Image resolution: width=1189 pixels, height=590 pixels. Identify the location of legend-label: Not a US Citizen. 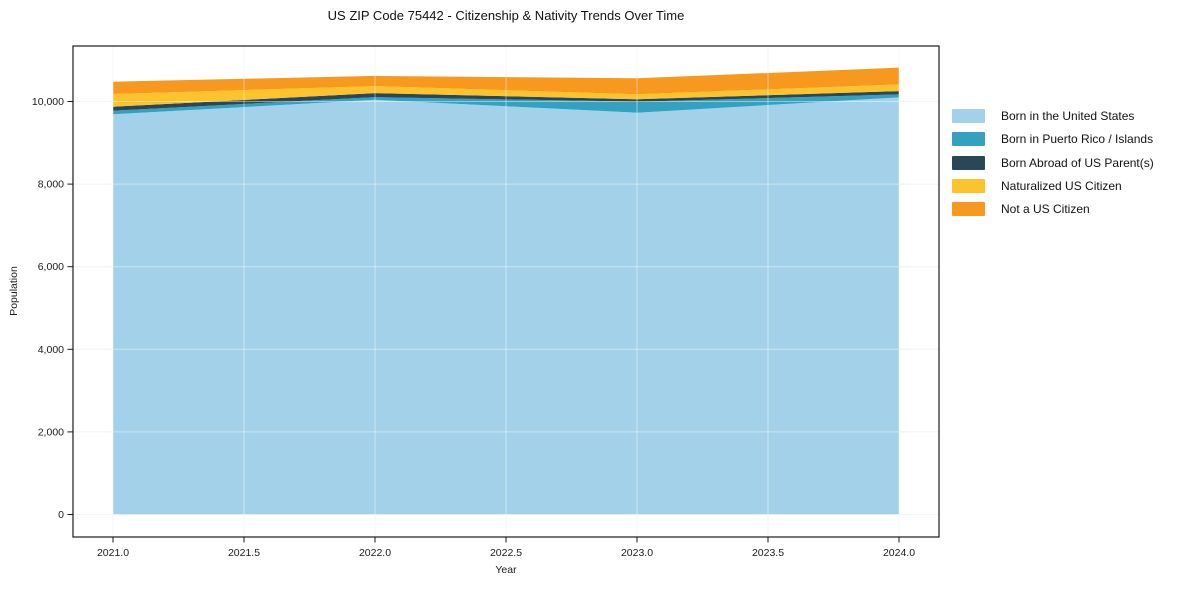
(1045, 209).